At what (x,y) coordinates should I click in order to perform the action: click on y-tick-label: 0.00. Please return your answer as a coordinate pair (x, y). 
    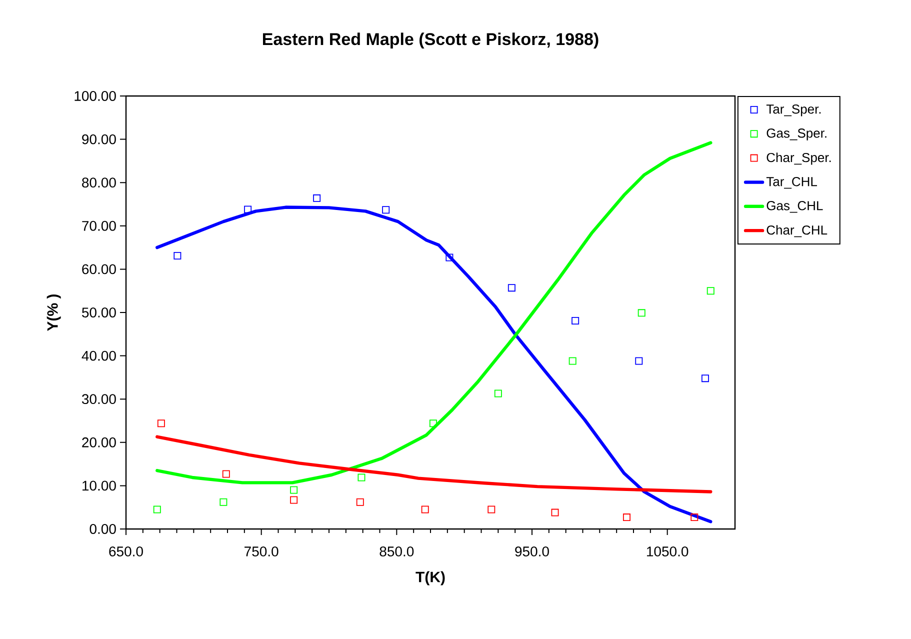
    Looking at the image, I should click on (103, 529).